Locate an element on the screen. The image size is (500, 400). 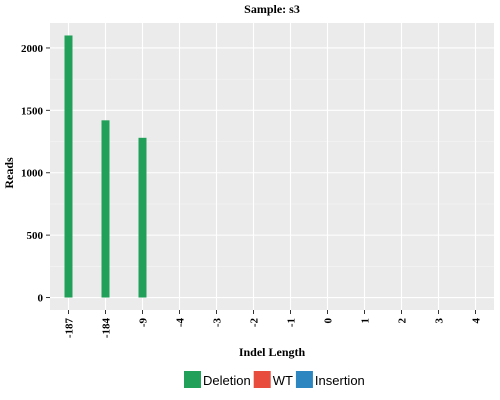
x-tick-label: -9 is located at coordinates (144, 323).